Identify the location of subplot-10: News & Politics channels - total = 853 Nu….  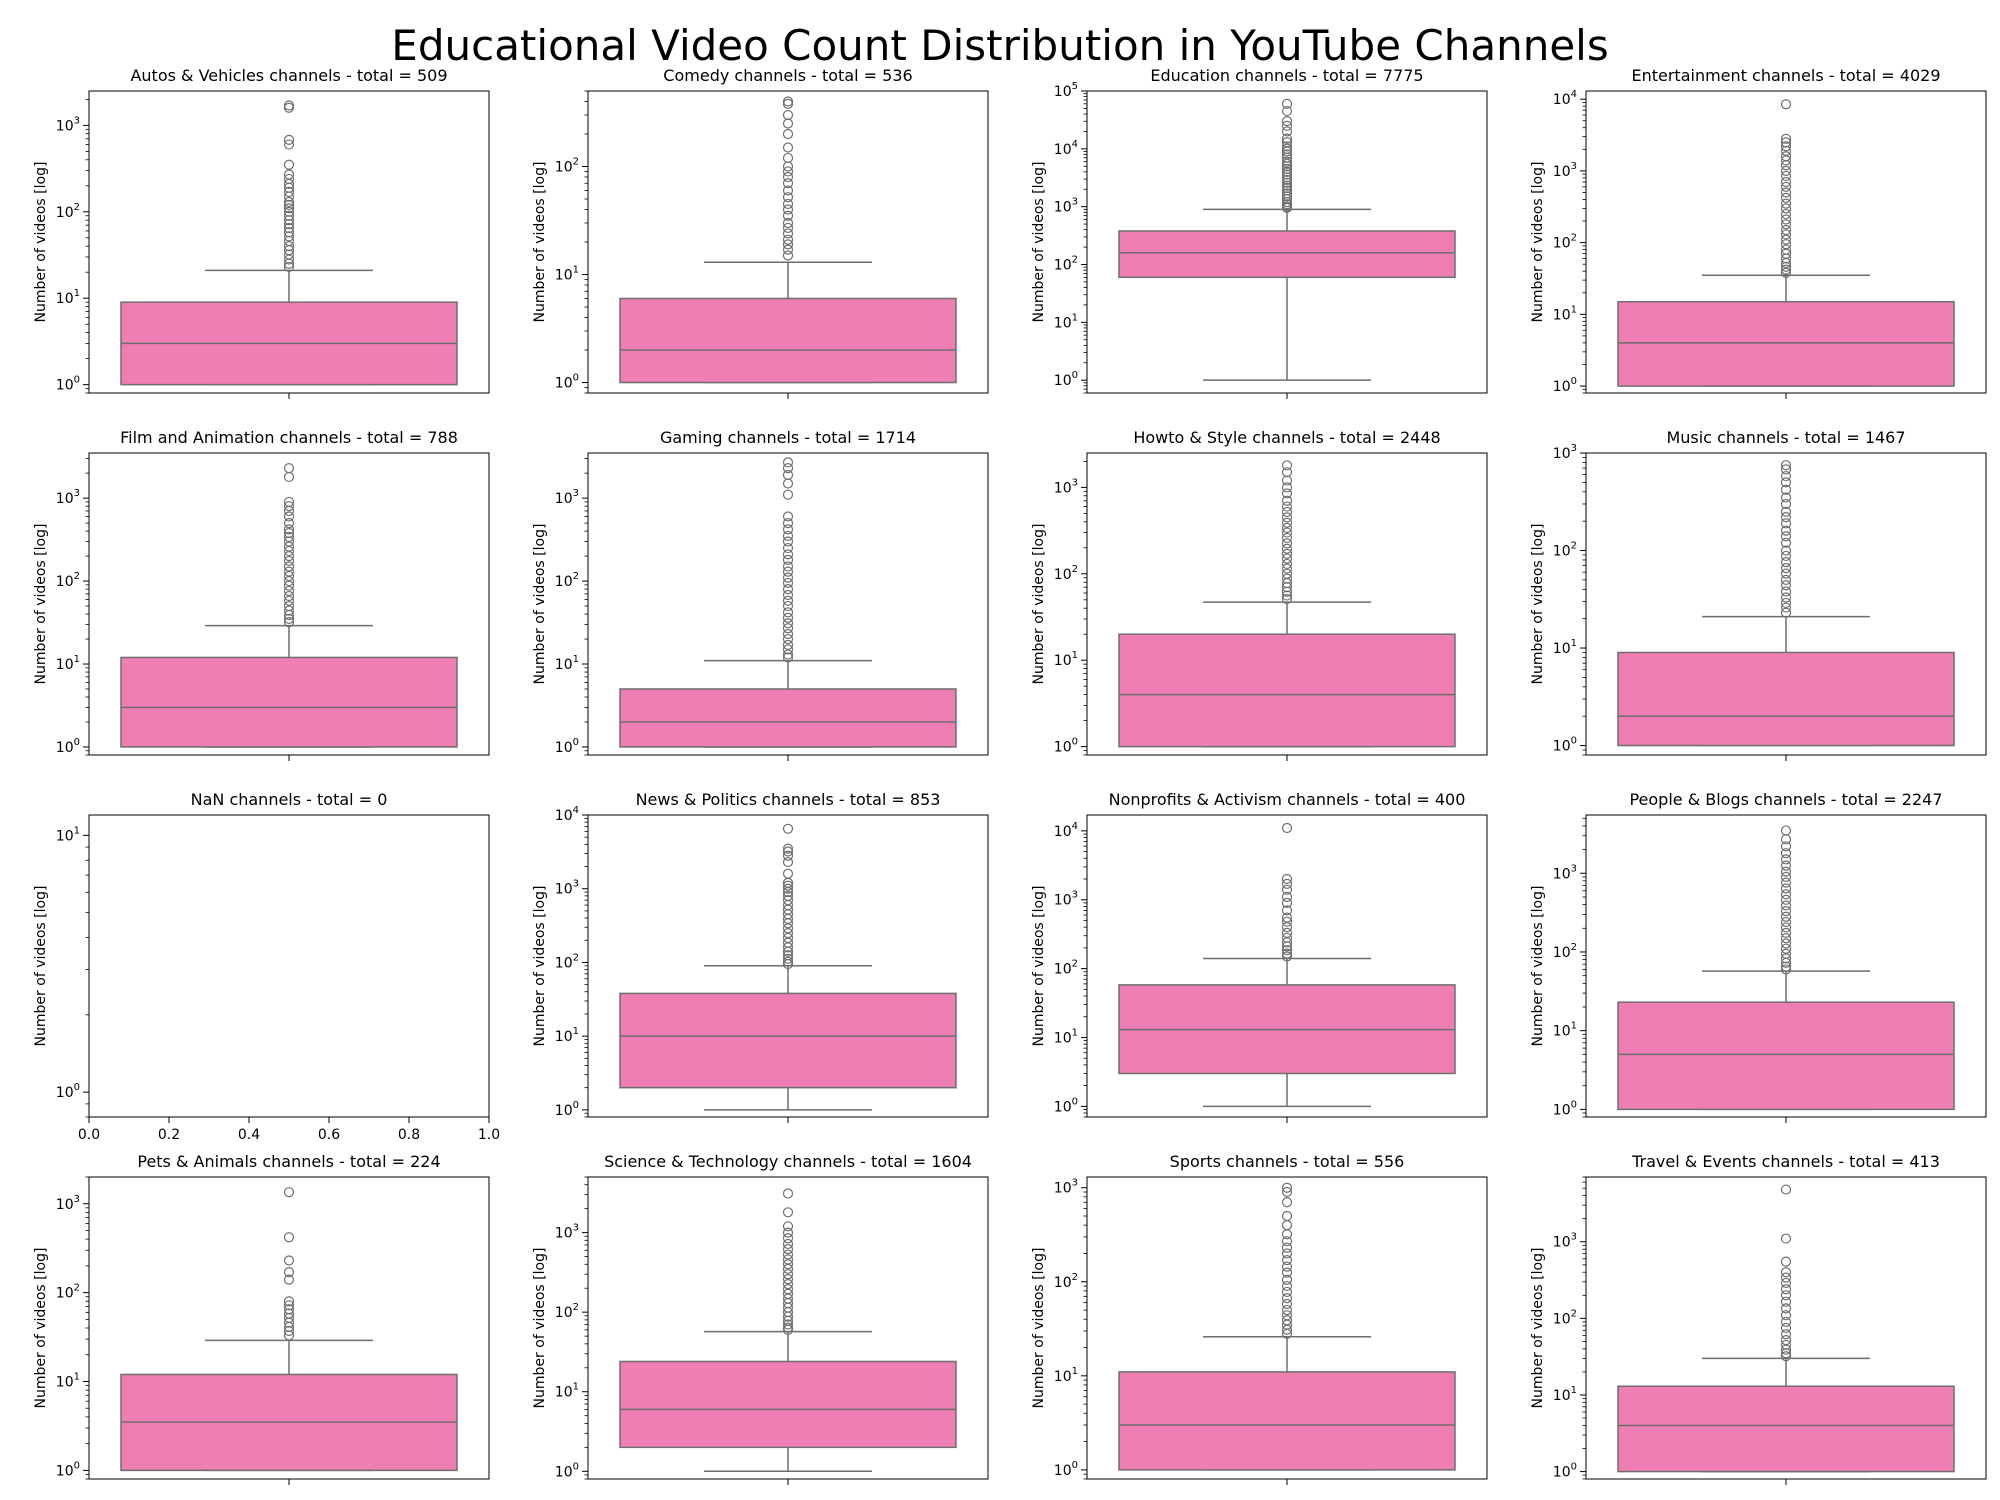
(760, 956).